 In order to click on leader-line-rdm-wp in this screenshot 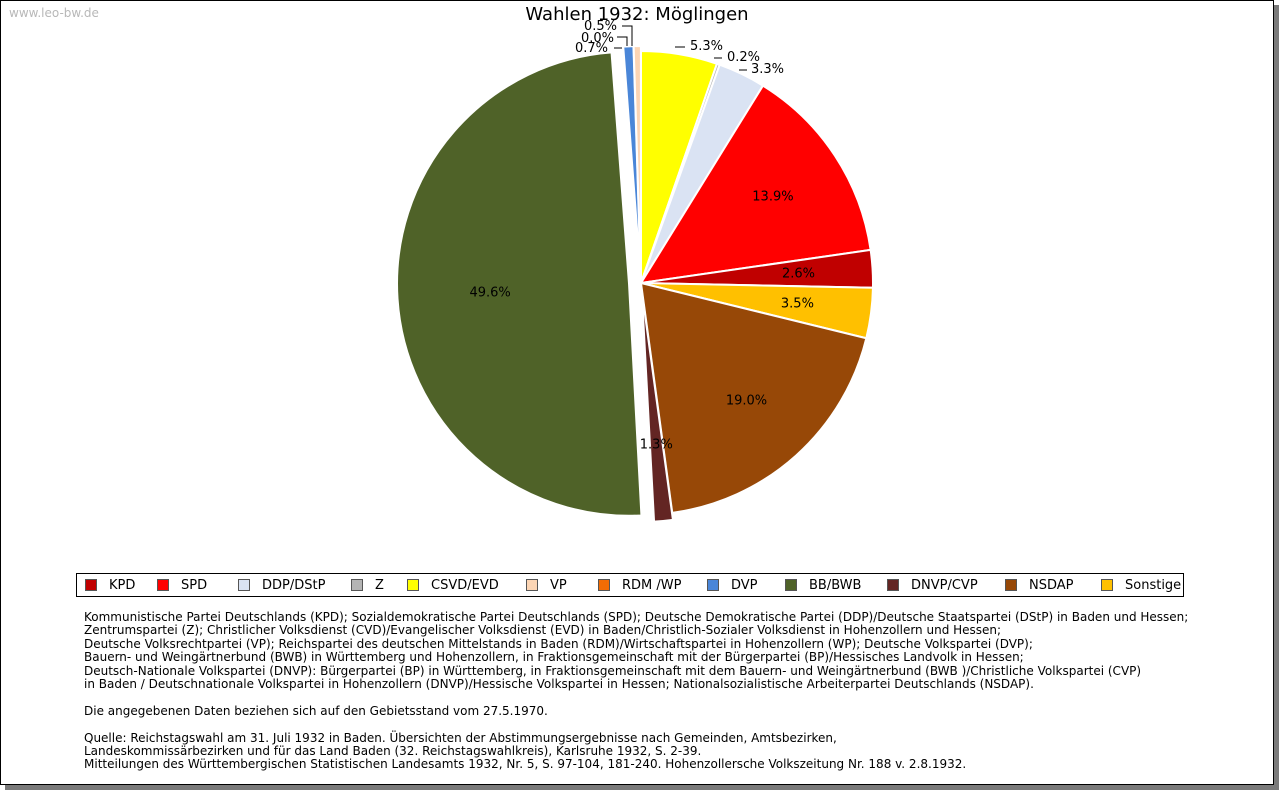, I will do `click(622, 41)`.